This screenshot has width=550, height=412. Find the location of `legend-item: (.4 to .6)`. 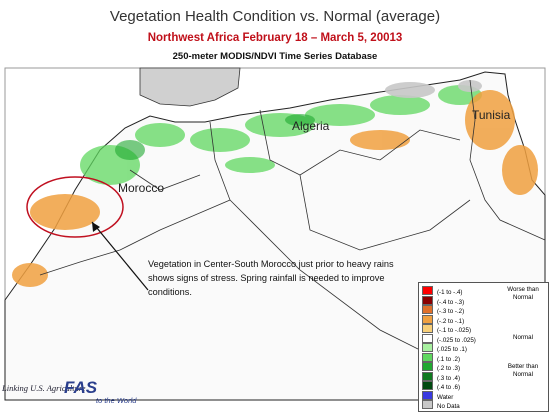

legend-item: (.4 to .6) is located at coordinates (441, 386).